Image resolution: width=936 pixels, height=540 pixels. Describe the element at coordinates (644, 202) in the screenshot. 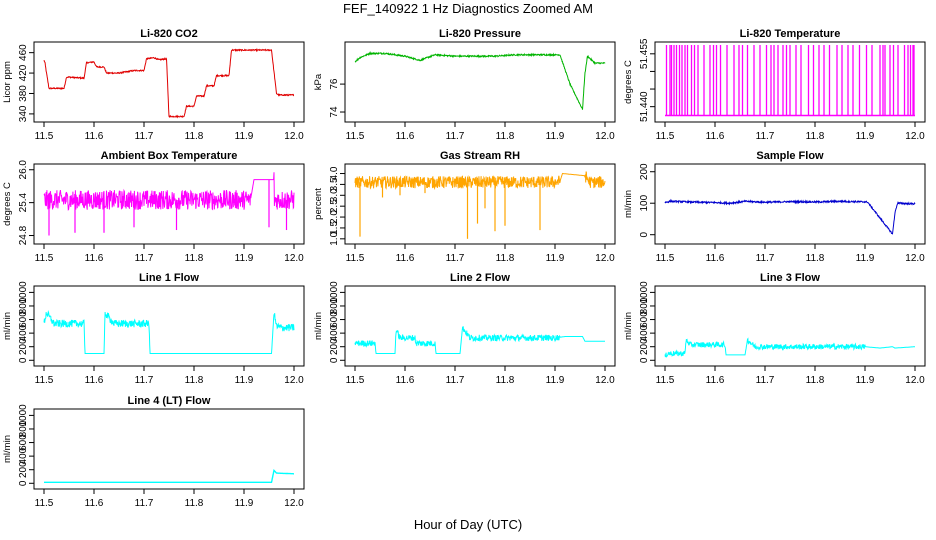

I see `y-tick-label: 100` at that location.